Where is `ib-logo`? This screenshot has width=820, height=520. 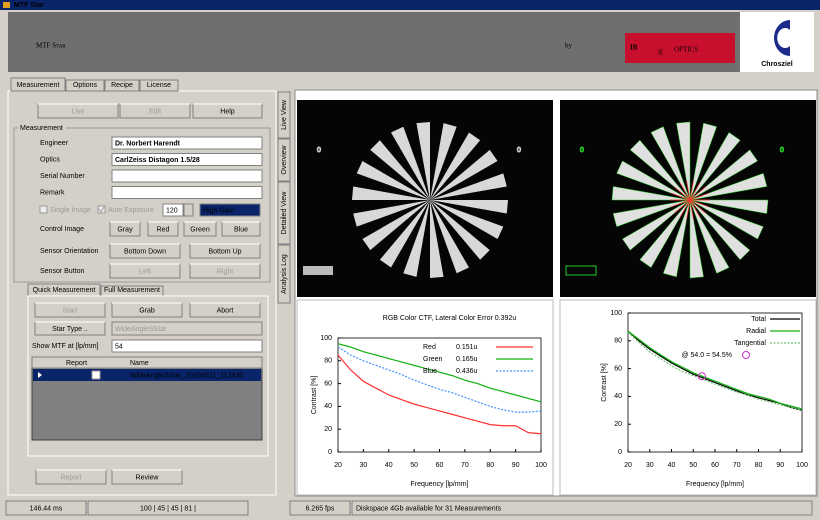 ib-logo is located at coordinates (680, 48).